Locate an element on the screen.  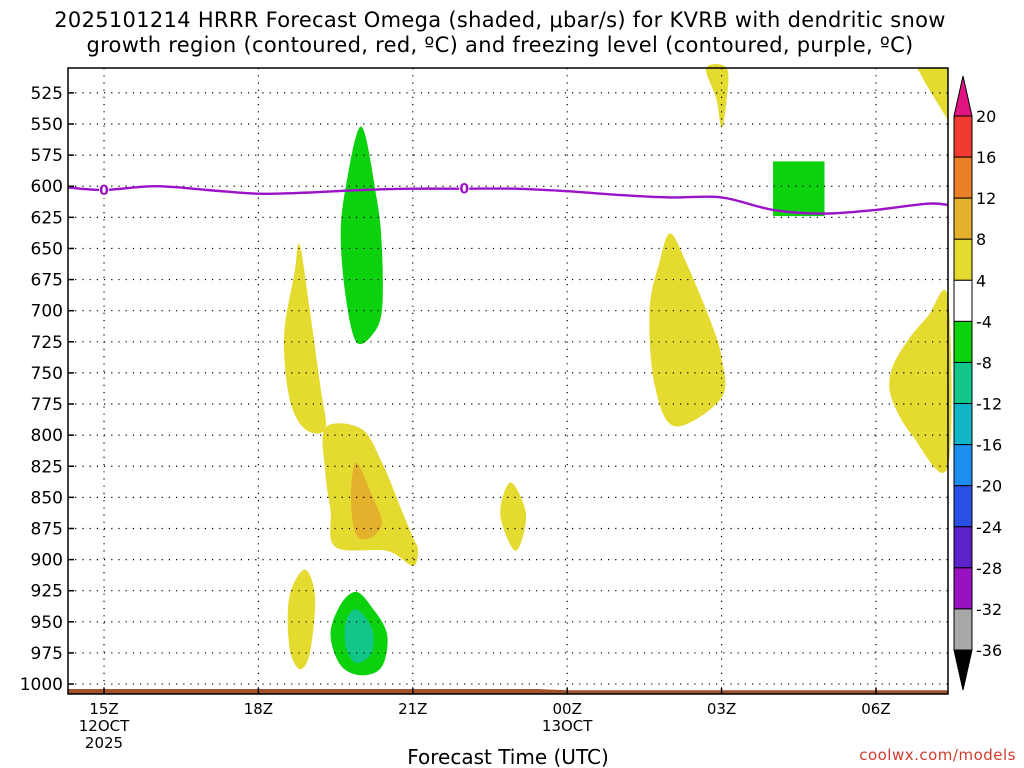
y-tick-label: 575 is located at coordinates (47, 156).